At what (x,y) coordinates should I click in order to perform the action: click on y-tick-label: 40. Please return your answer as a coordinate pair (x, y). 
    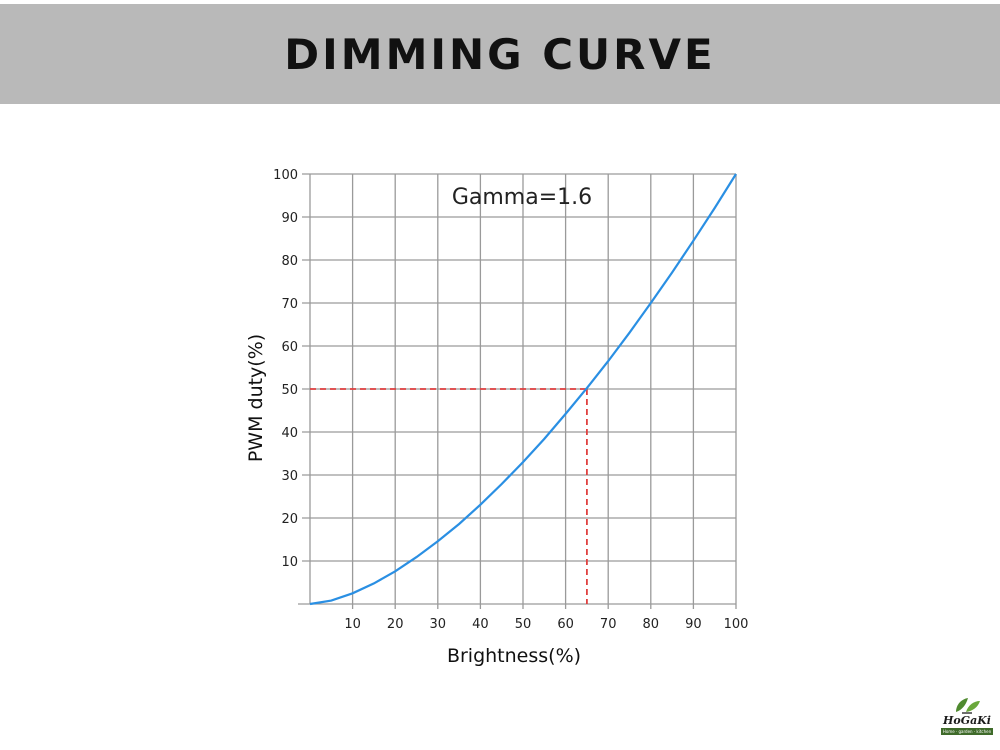
    Looking at the image, I should click on (289, 433).